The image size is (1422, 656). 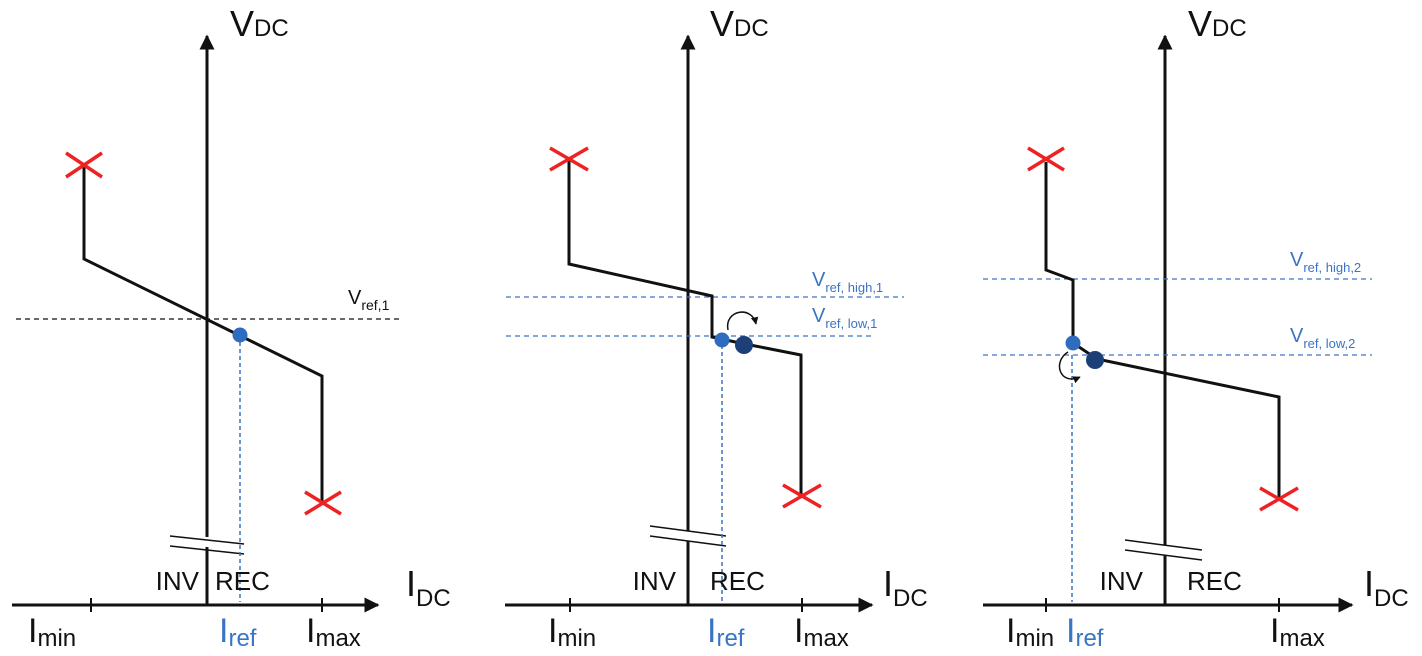 What do you see at coordinates (1325, 262) in the screenshot?
I see `v-ref-high-label: Vref, high,2` at bounding box center [1325, 262].